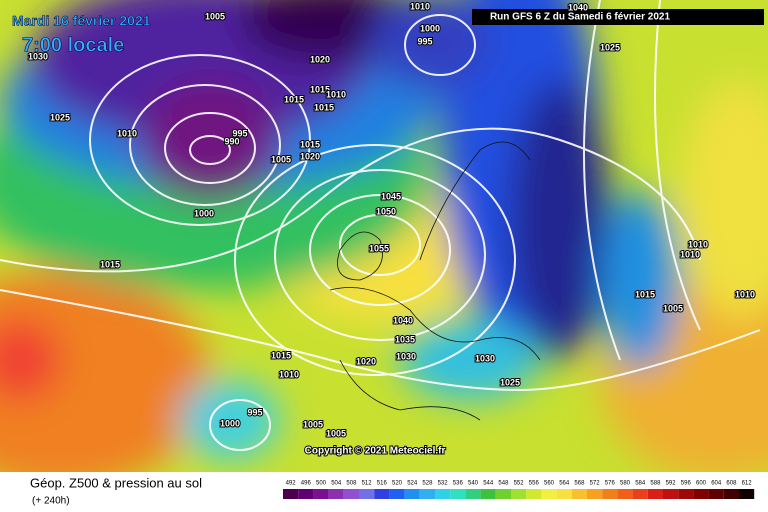  I want to click on run-banner, so click(618, 17).